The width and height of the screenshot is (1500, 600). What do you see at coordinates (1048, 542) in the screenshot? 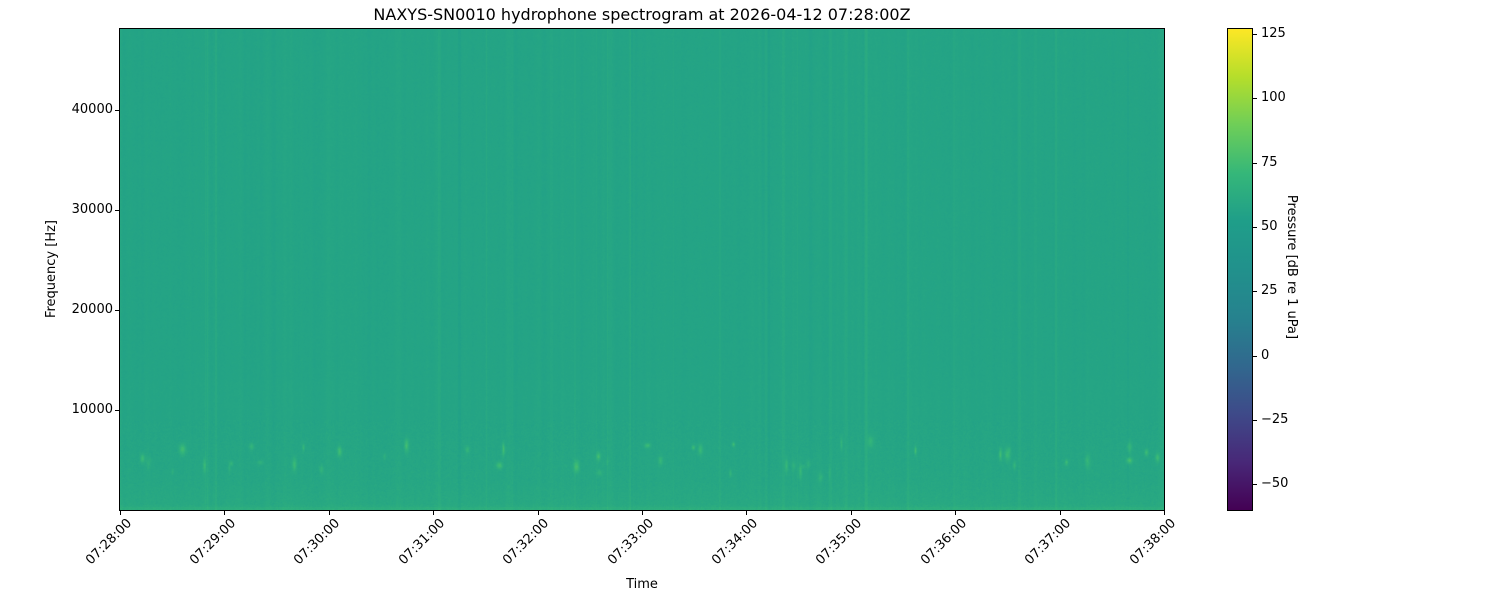
I see `x-tick-label: 07:37:00` at bounding box center [1048, 542].